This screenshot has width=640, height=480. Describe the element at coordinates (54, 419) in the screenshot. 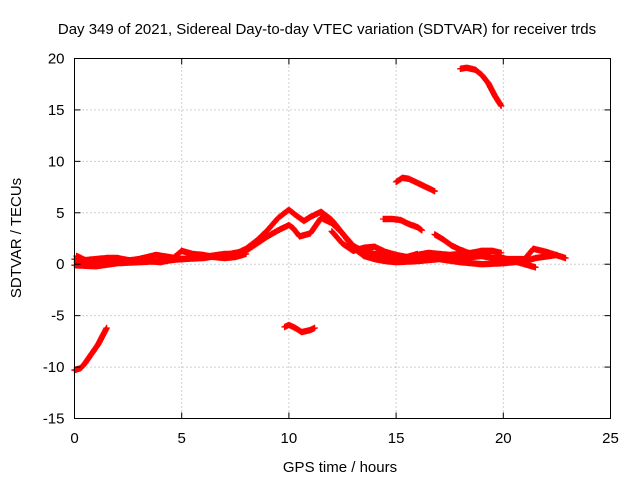

I see `y-tick-label: -15` at that location.